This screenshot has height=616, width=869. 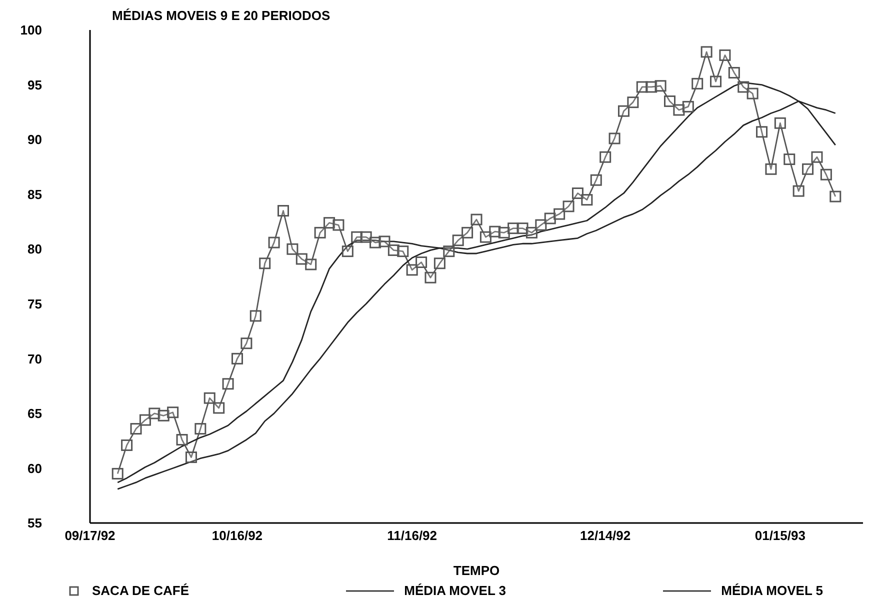 What do you see at coordinates (221, 15) in the screenshot?
I see `chart-title: MÉDIAS MOVEIS 9 E 20 PERIODOS` at bounding box center [221, 15].